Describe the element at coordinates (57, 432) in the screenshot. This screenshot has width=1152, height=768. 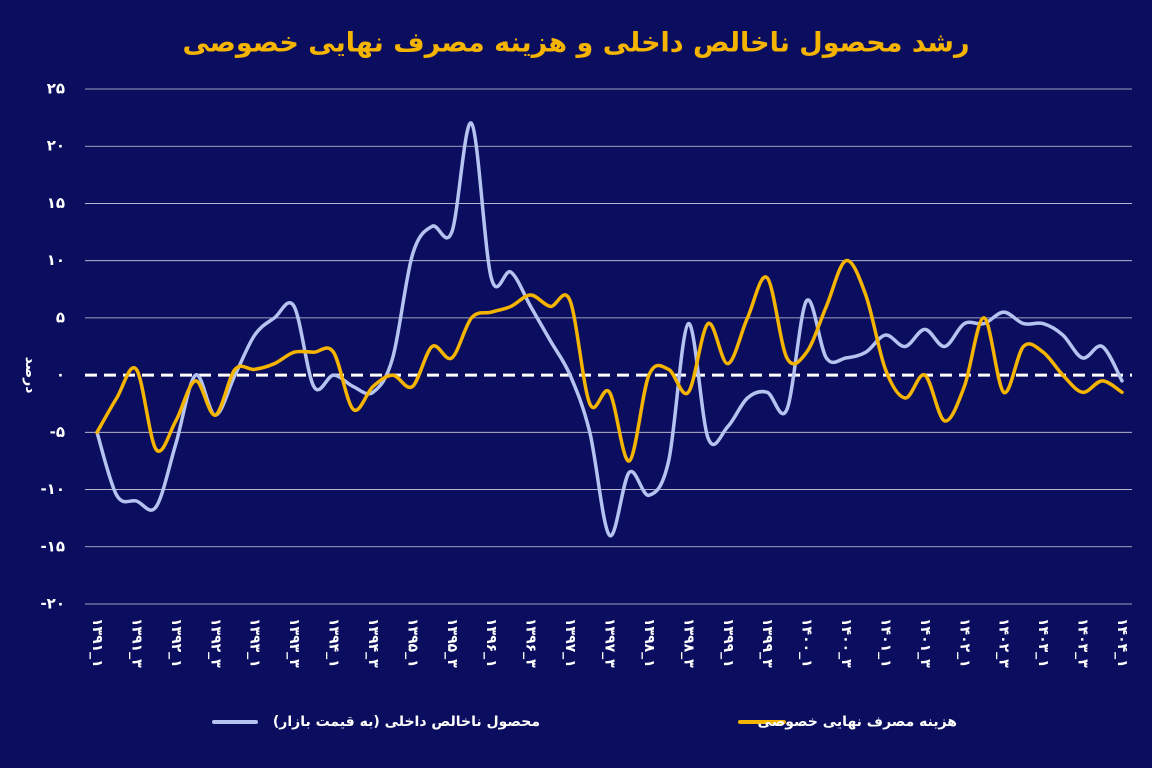
I see `y-tick-label: -۵` at that location.